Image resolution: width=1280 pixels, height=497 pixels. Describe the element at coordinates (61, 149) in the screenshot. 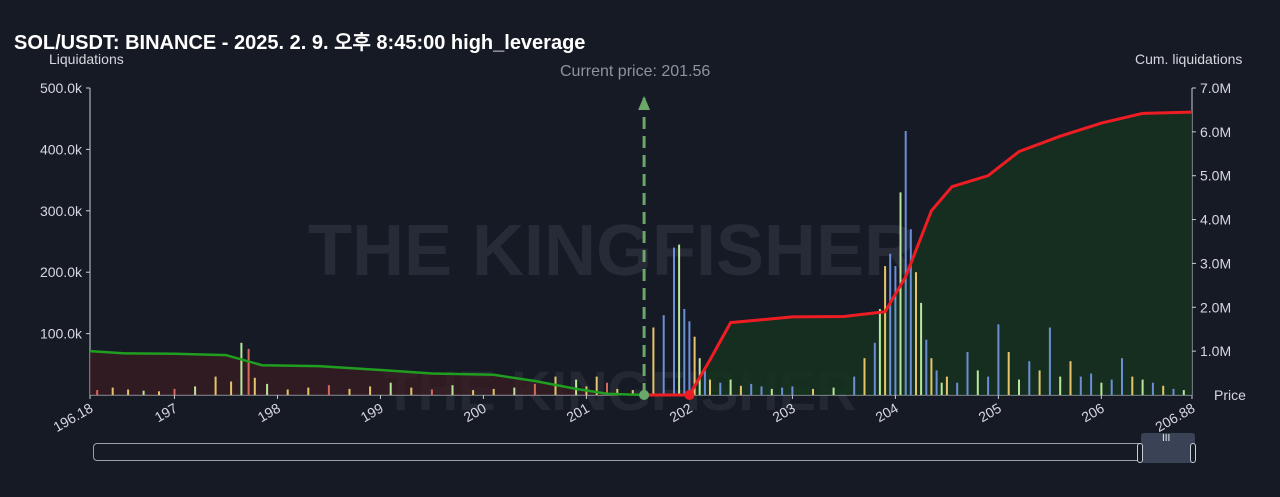

I see `left-axis-tick-label: 400.0k` at that location.